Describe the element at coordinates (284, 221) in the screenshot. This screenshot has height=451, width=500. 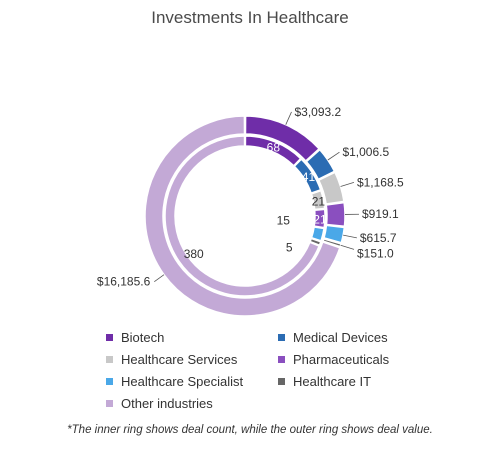
I see `inner-ring-label-4: 15` at that location.